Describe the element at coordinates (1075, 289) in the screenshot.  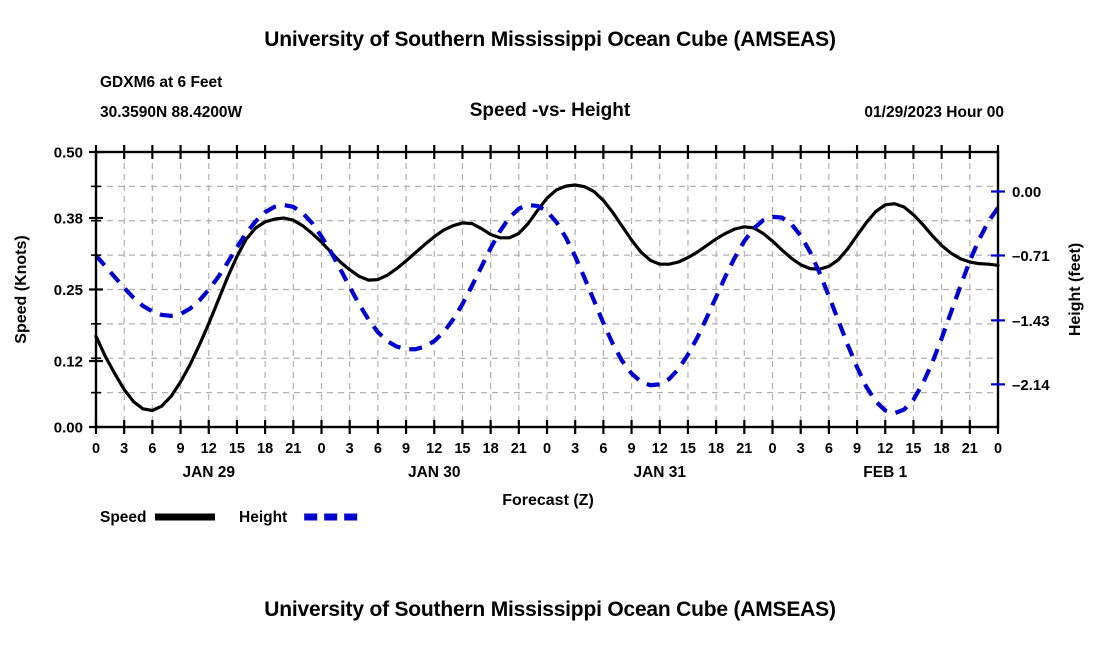
I see `y-axis-title-right: Height (feet)` at that location.